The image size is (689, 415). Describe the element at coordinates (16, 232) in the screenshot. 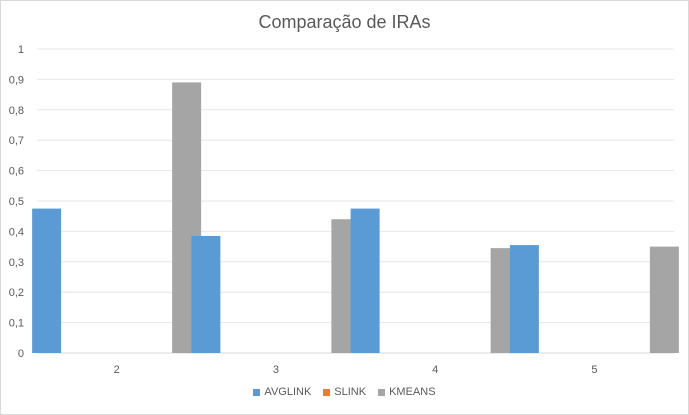

I see `y-tick-label: 0,4` at that location.